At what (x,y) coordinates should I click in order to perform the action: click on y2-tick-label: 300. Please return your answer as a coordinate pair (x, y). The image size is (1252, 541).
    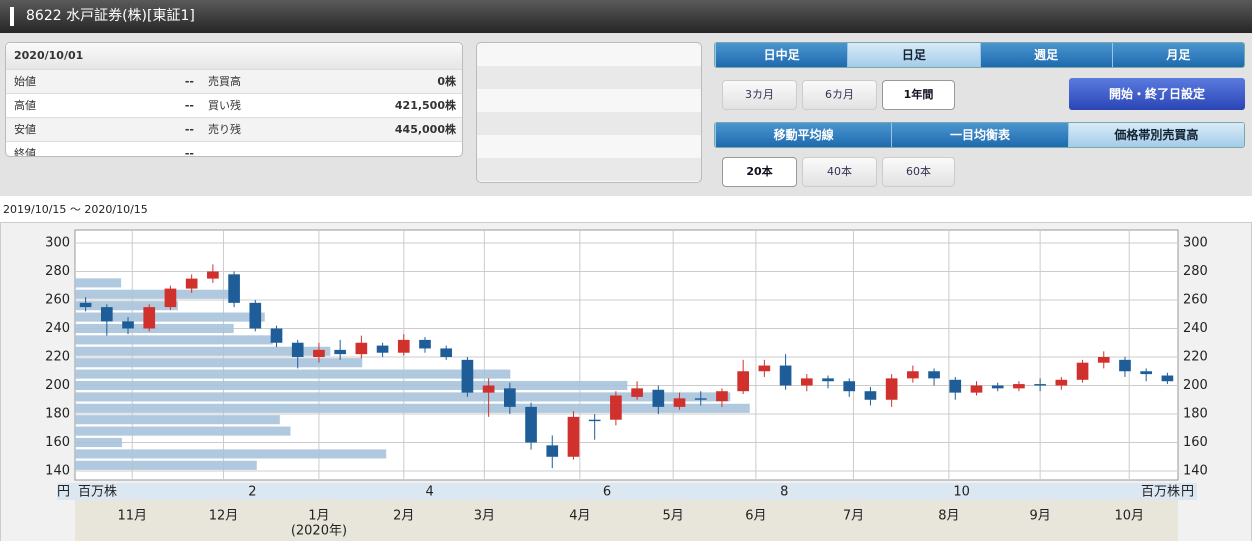
    Looking at the image, I should click on (1195, 242).